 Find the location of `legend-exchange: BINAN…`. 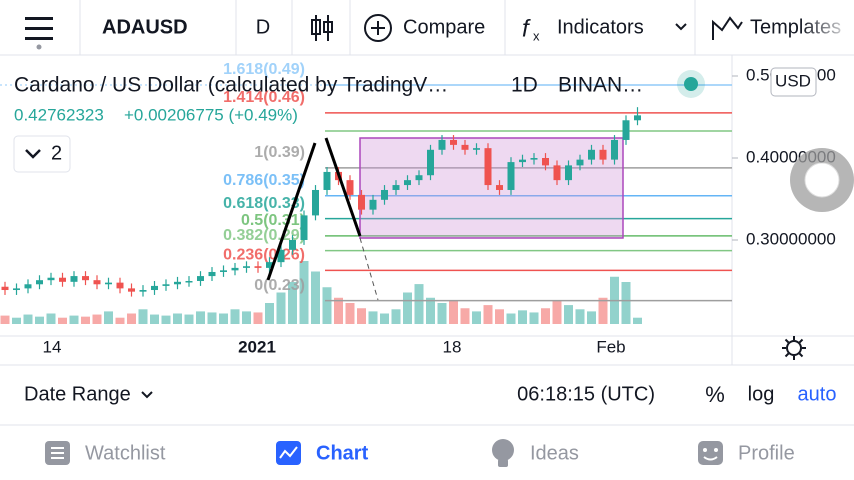

legend-exchange: BINAN… is located at coordinates (600, 85).